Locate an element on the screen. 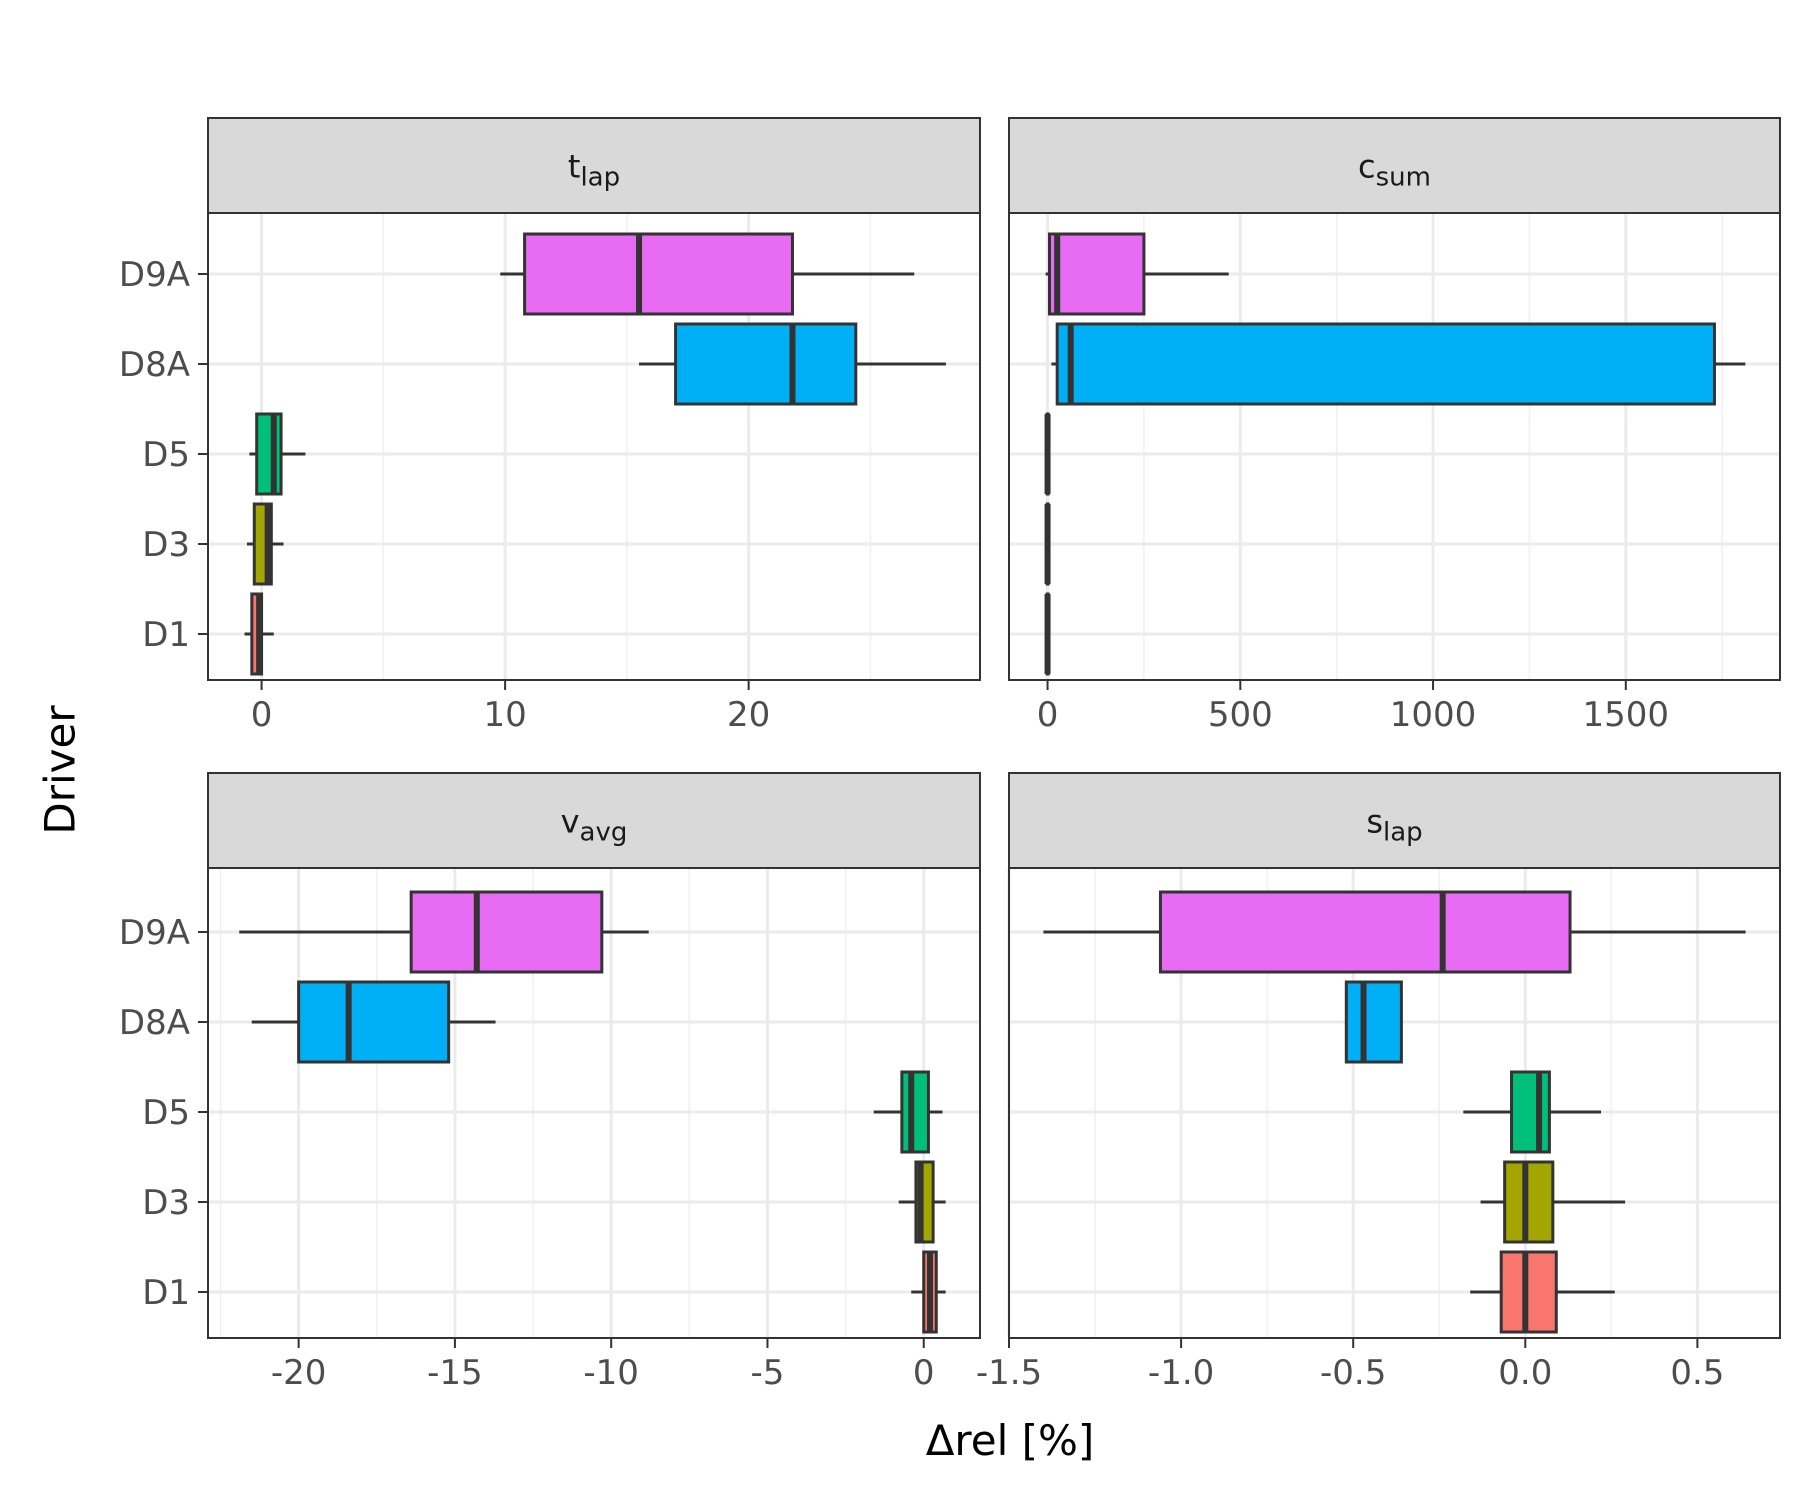 This screenshot has height=1500, width=1800. panel-title-subscript: sum is located at coordinates (1403, 178).